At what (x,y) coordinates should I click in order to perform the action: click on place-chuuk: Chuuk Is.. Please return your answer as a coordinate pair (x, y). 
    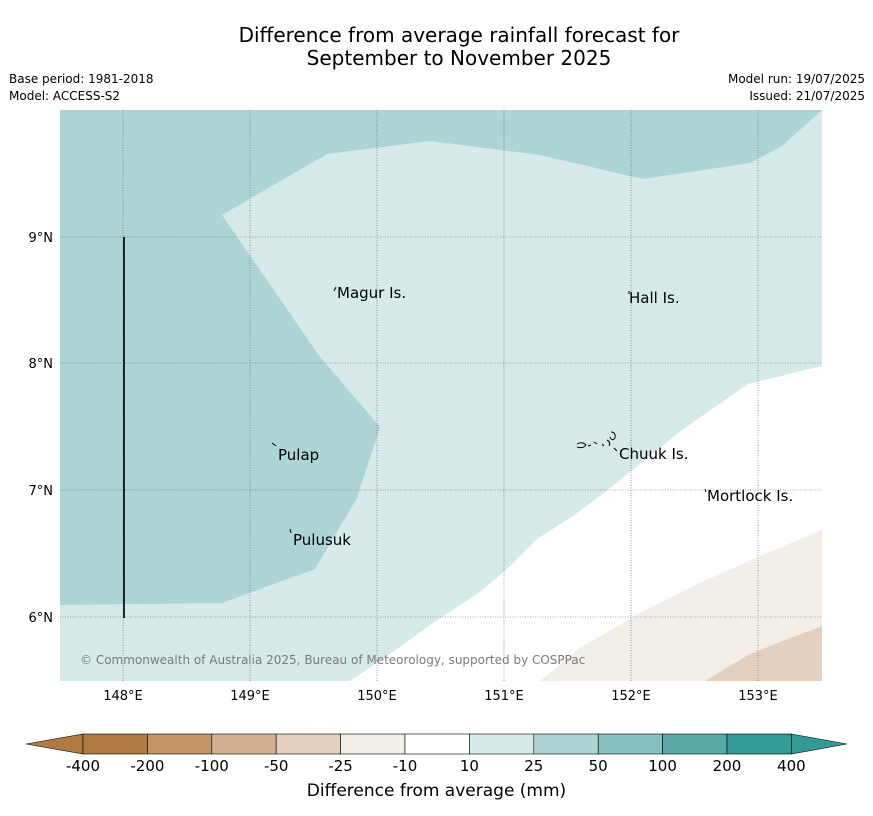
    Looking at the image, I should click on (653, 454).